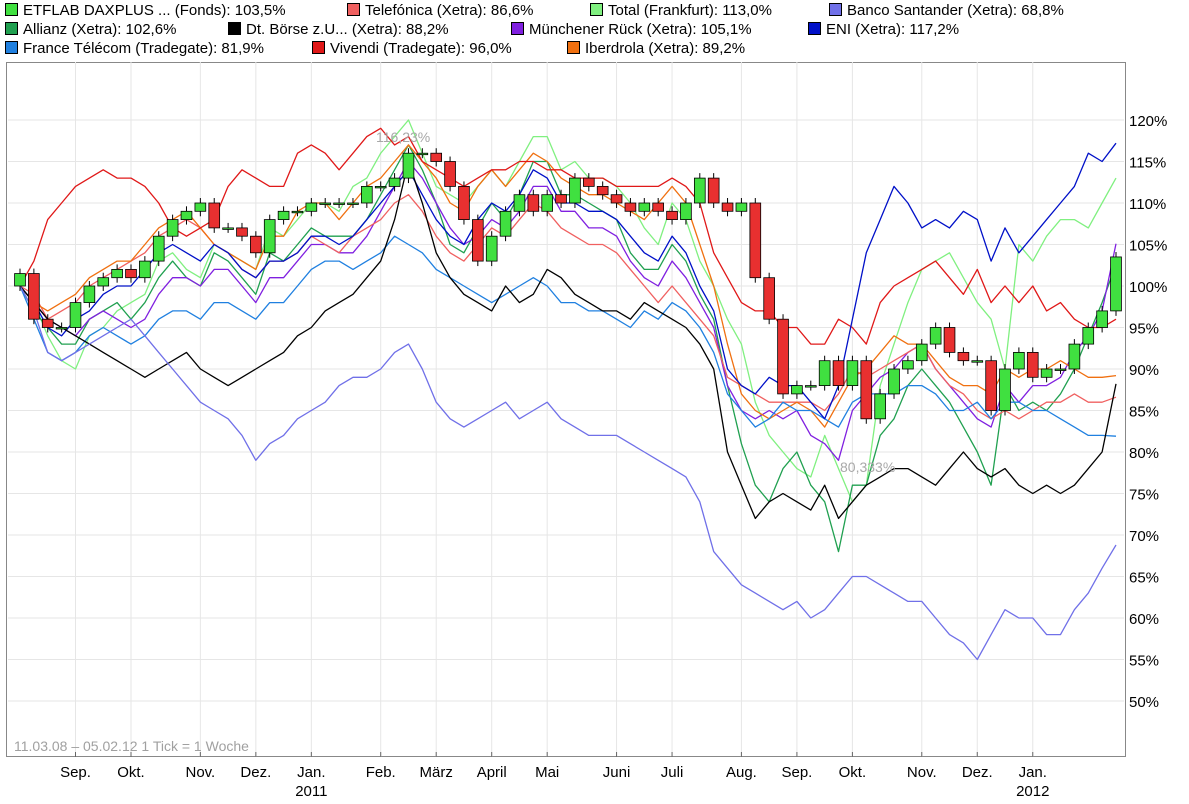  What do you see at coordinates (946, 11) in the screenshot?
I see `legend-item-santander: Banco Santander (Xetra): 68,8%` at bounding box center [946, 11].